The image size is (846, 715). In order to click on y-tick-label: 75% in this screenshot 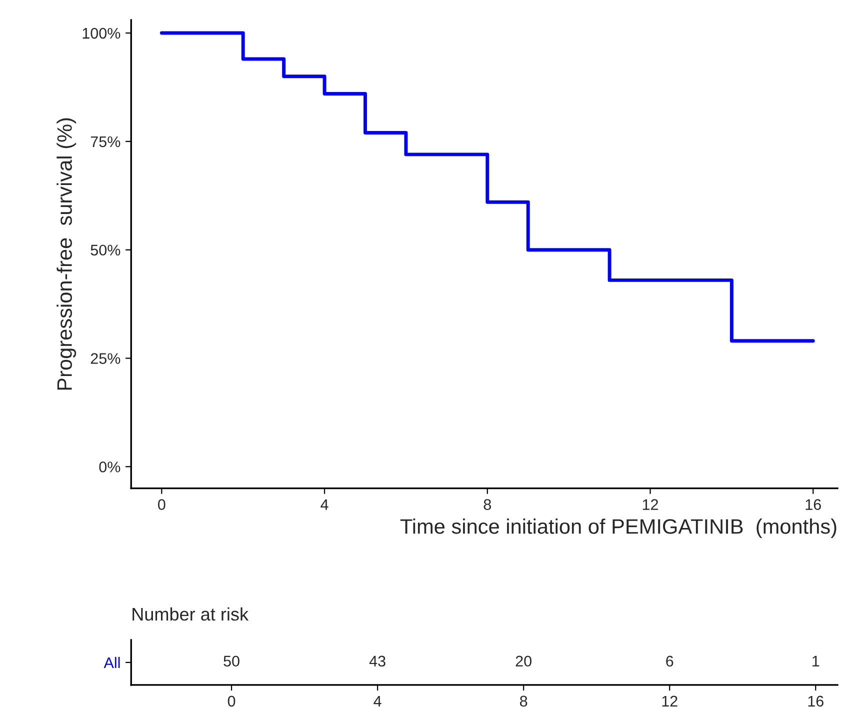, I will do `click(105, 142)`.